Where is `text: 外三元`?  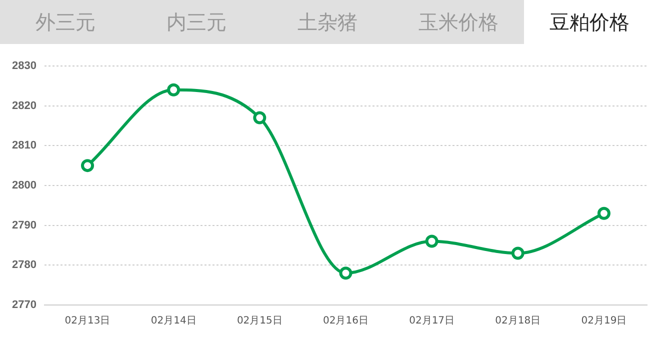
text: 外三元 is located at coordinates (65, 22).